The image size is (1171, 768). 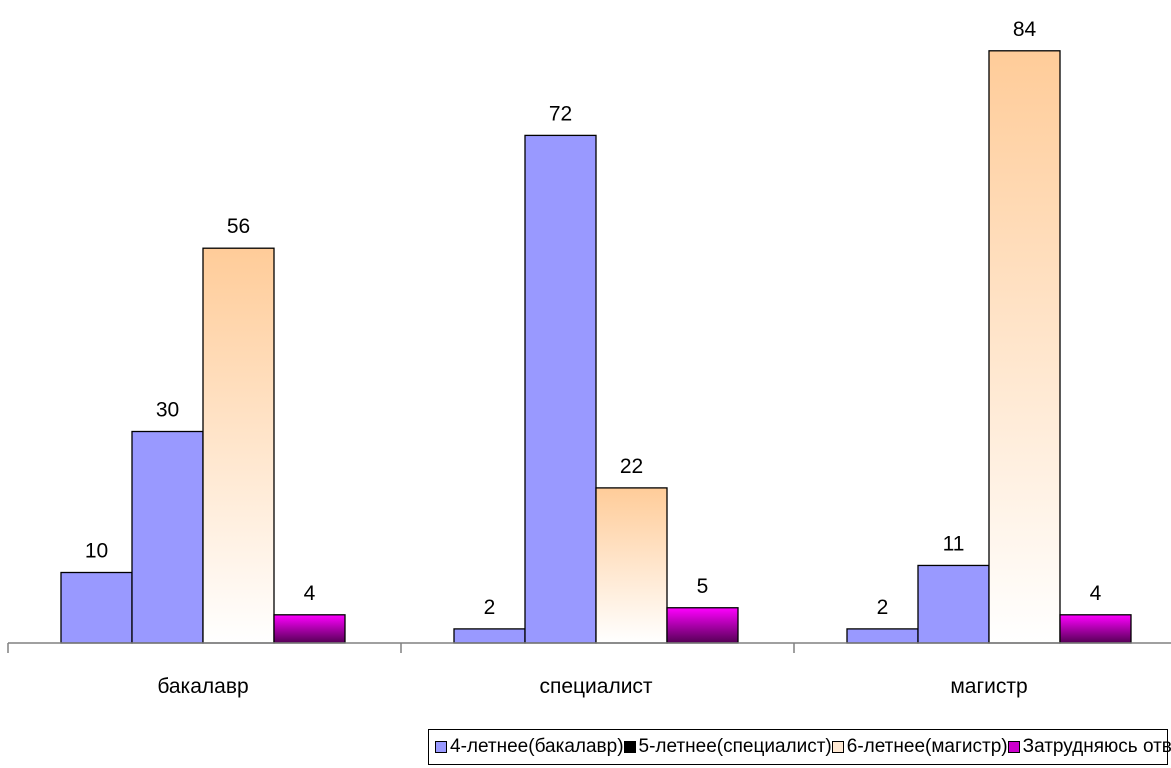 What do you see at coordinates (202, 686) in the screenshot?
I see `category-label-1: бакалавр` at bounding box center [202, 686].